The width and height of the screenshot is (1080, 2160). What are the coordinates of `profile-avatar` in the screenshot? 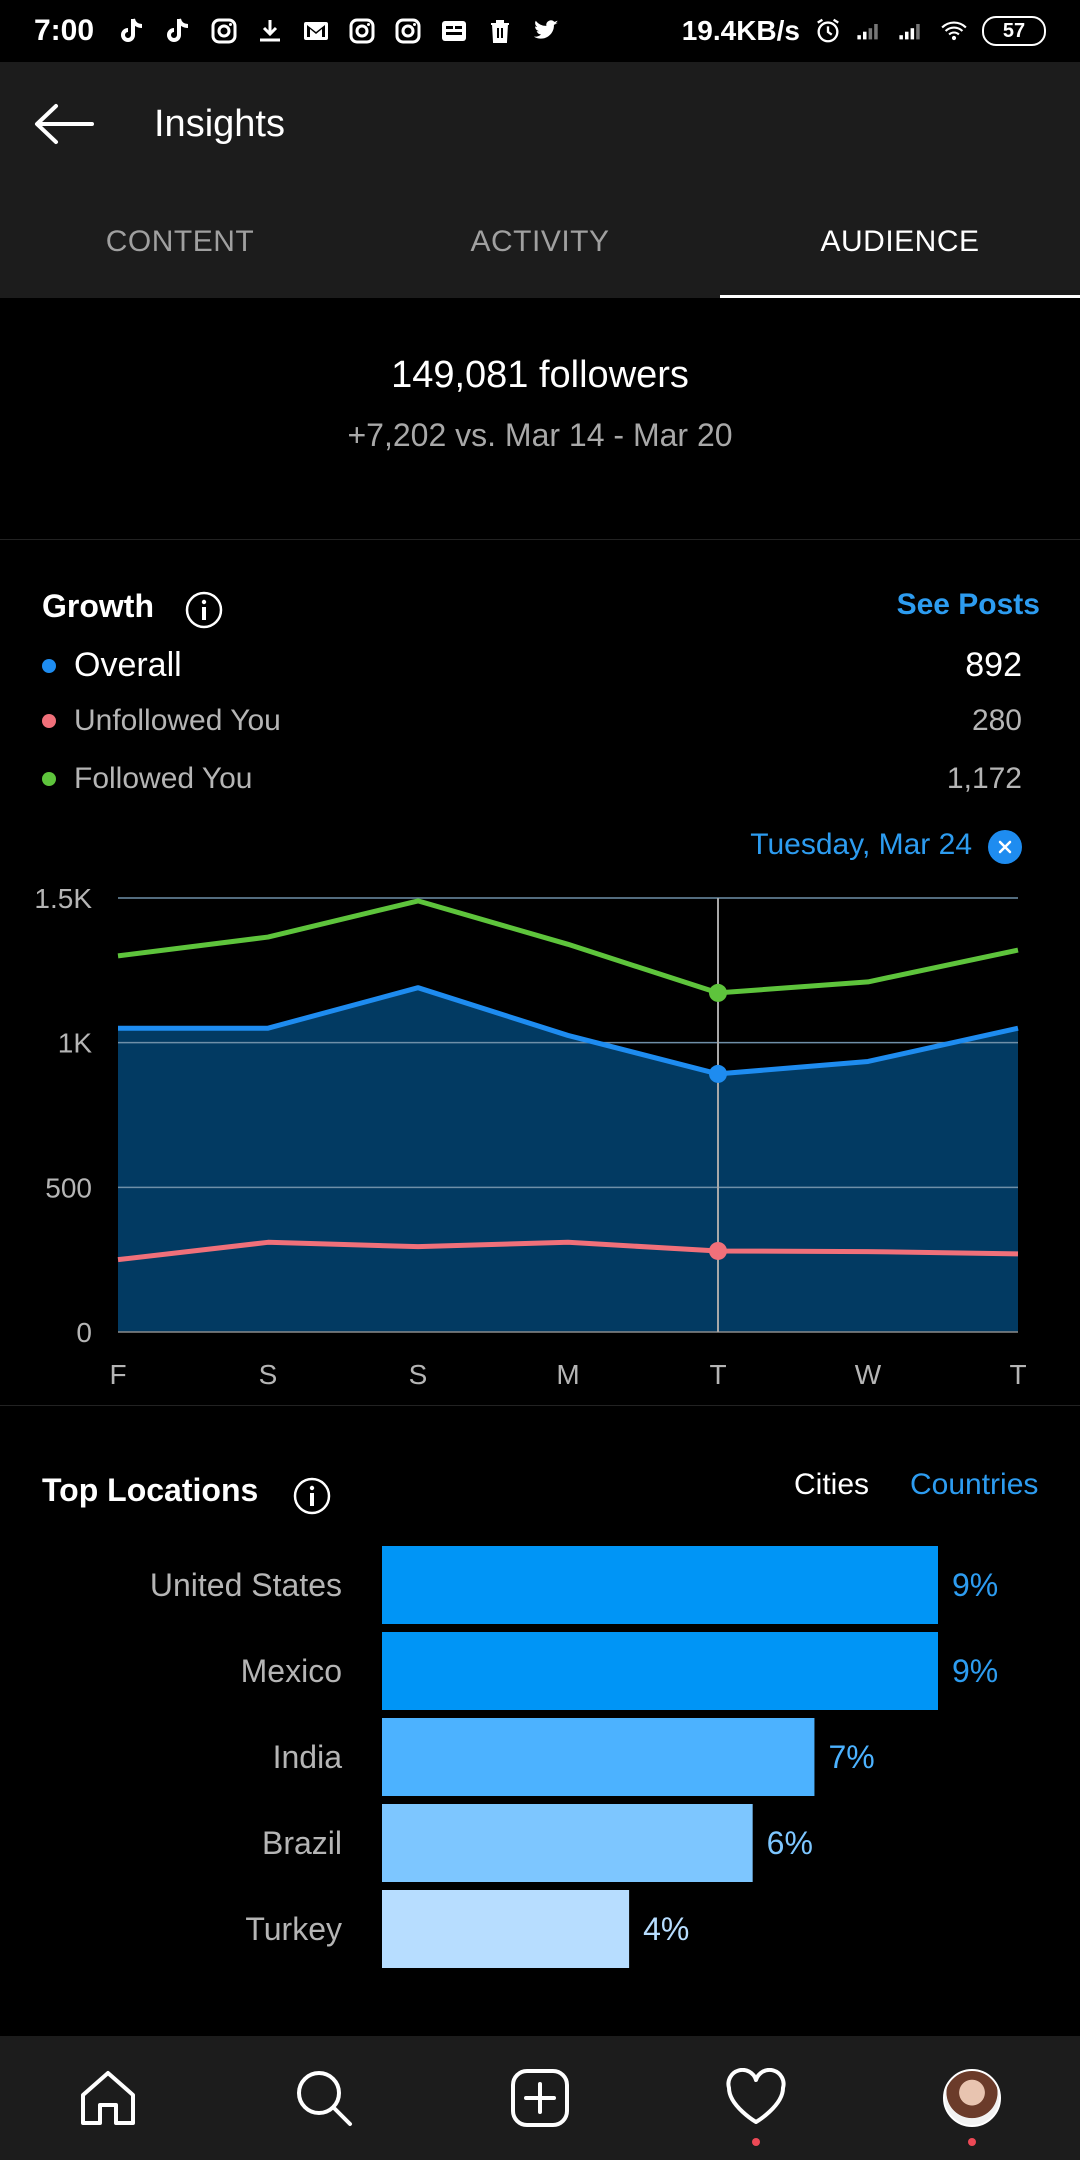 It's located at (972, 2098).